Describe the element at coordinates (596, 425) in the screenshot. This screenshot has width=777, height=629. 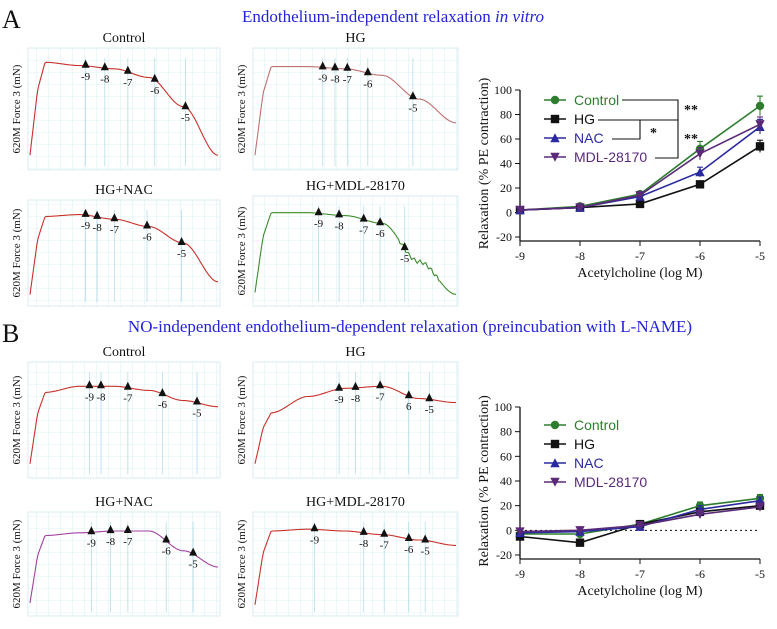
I see `legend-label: Control` at that location.